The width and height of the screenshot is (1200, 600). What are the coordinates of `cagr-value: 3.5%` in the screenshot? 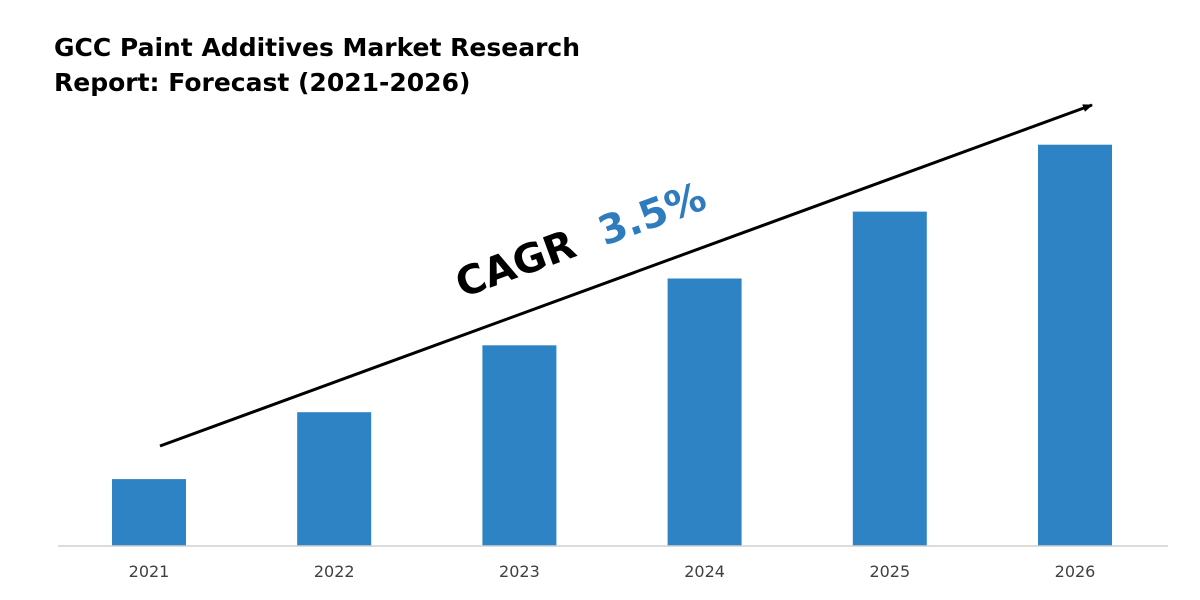 It's located at (652, 214).